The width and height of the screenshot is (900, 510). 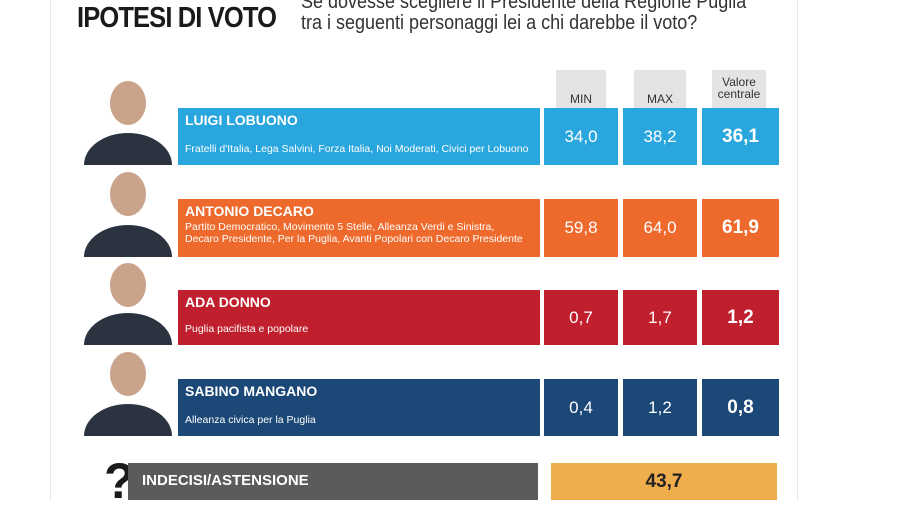 I want to click on header-max: MAX, so click(x=660, y=89).